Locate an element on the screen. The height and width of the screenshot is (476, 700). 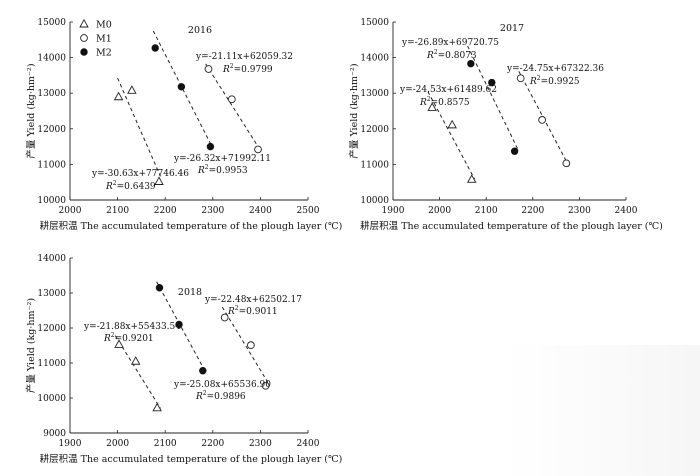
fit-equation-M1: y=-22.48x+62502.17 is located at coordinates (253, 300).